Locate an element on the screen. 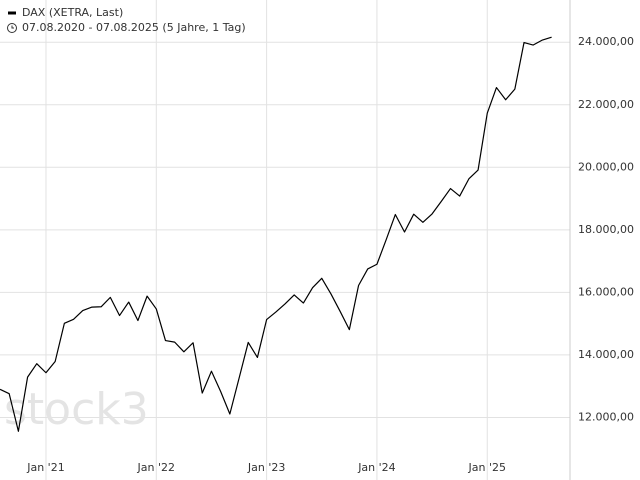 The image size is (640, 480). x-tick-label: Jan '24 is located at coordinates (376, 467).